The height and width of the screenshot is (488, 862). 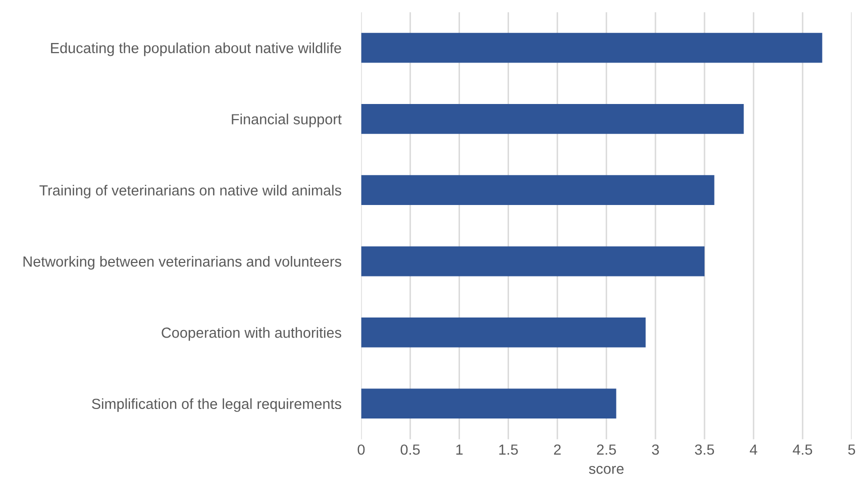 I want to click on y-tick-label: Simplification of the legal requirements, so click(x=217, y=405).